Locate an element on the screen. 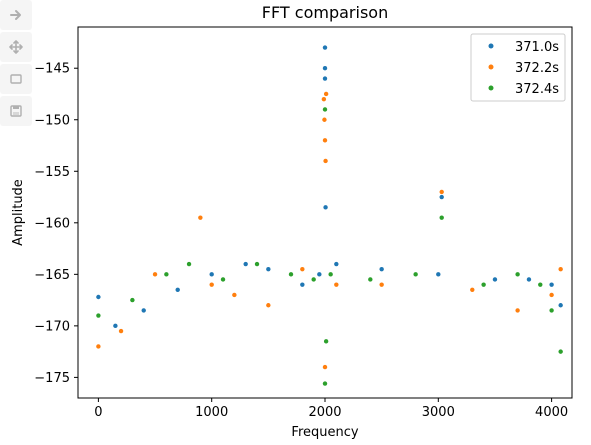 This screenshot has height=445, width=591. x-tick-label: 3000 is located at coordinates (438, 412).